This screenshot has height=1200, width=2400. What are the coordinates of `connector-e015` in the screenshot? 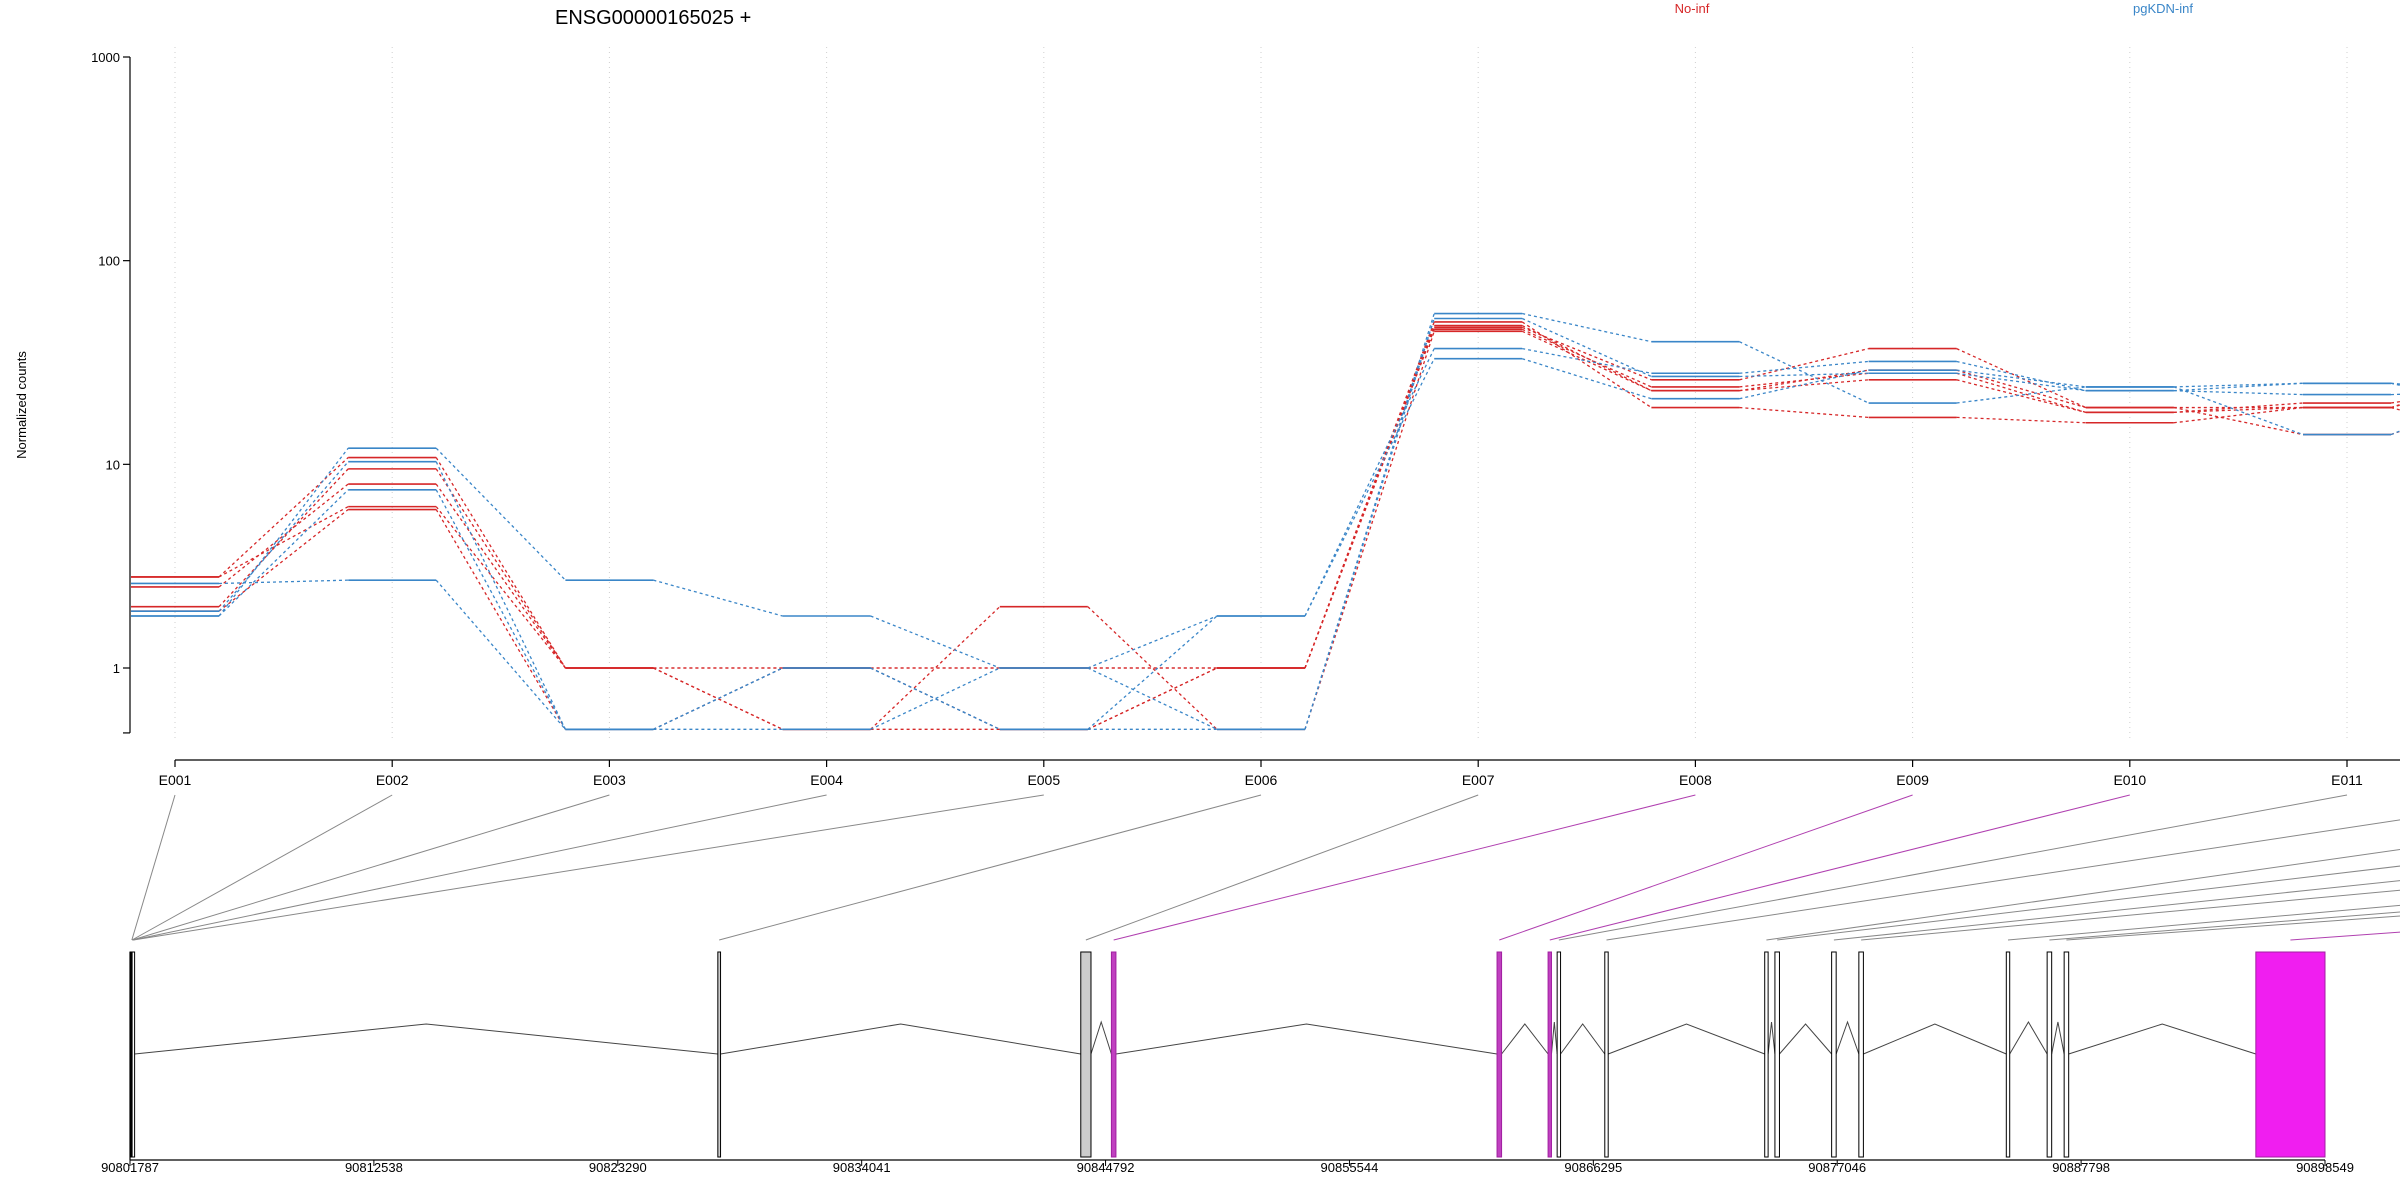 It's located at (2116, 910).